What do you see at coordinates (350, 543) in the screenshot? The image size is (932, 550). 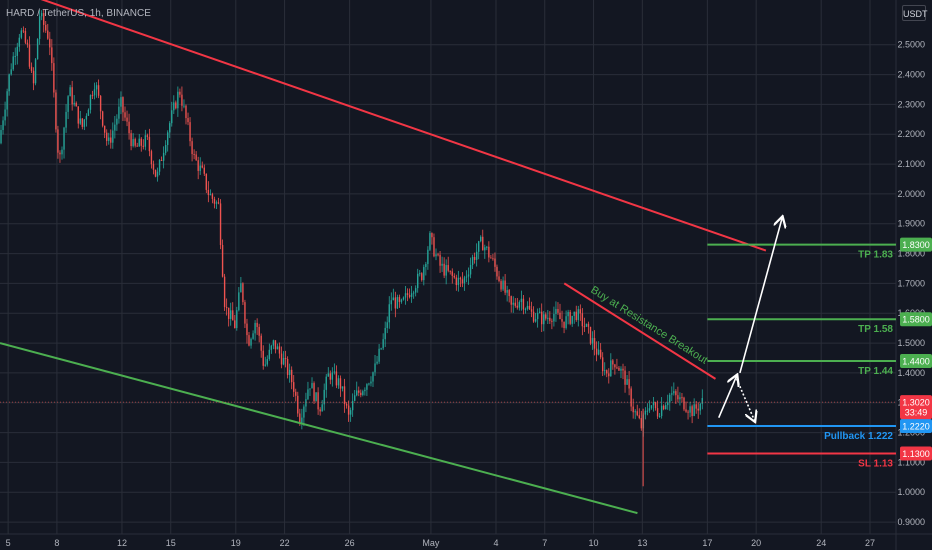 I see `x-tick-label: 26` at bounding box center [350, 543].